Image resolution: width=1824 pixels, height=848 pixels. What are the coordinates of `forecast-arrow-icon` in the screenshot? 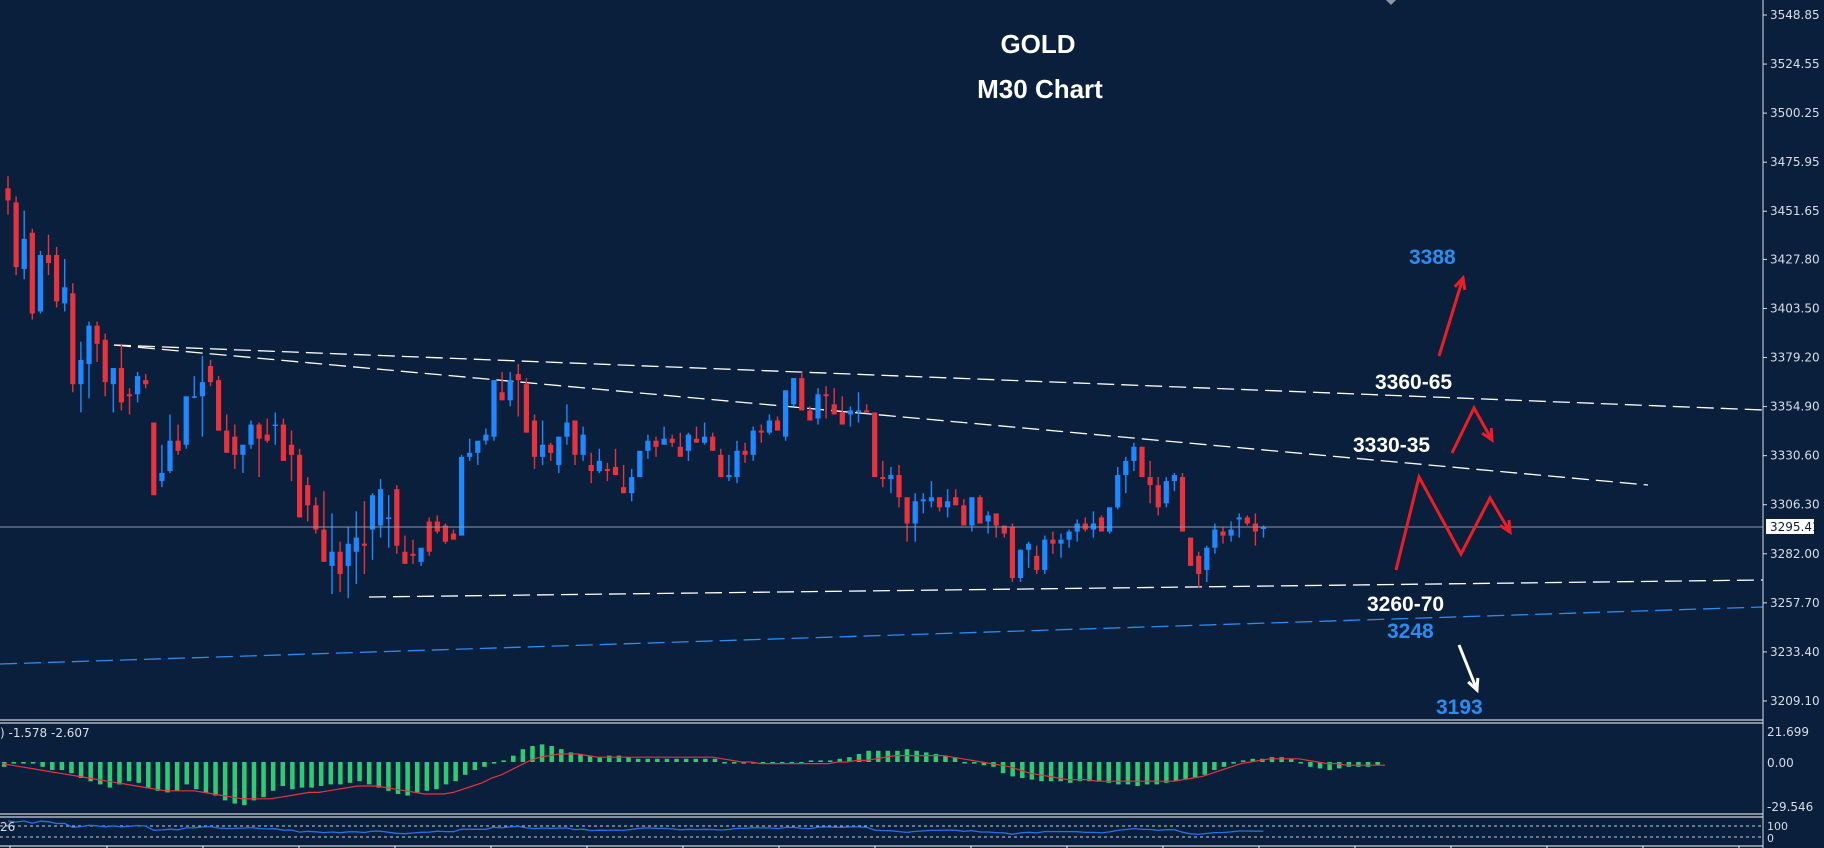 It's located at (1468, 667).